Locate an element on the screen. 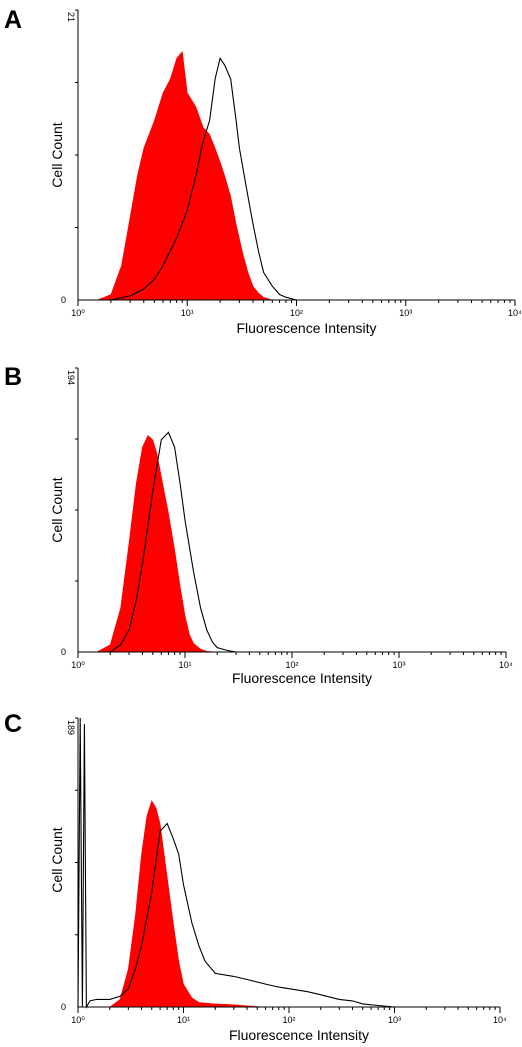 This screenshot has height=1047, width=522. panel-c-x-tick-label: 10² is located at coordinates (288, 1020).